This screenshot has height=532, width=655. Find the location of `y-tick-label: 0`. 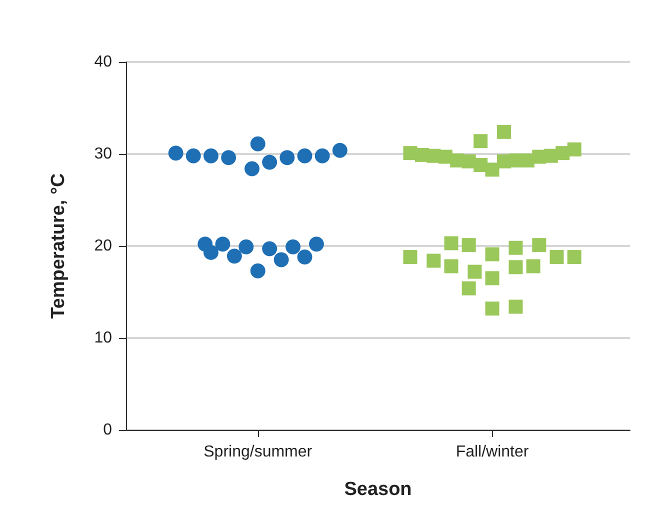

y-tick-label: 0 is located at coordinates (107, 430).